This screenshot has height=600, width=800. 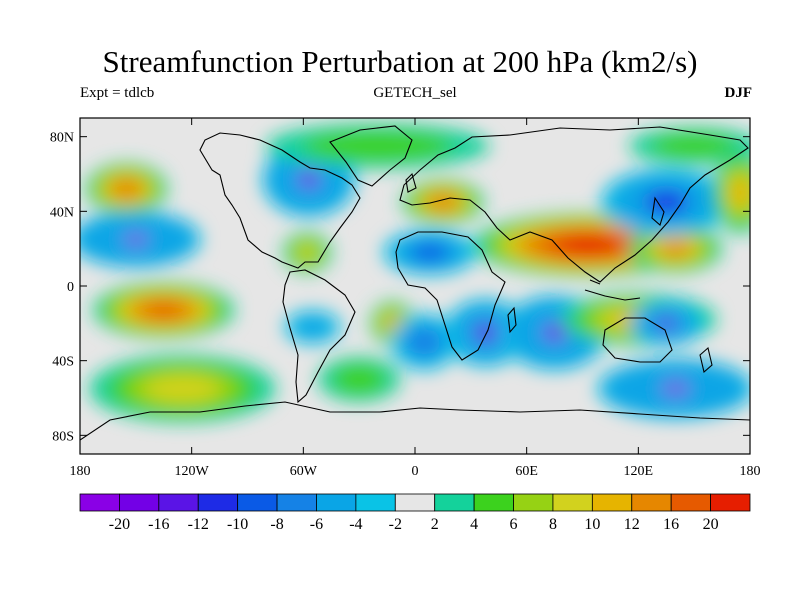 I want to click on indonesia-outline, so click(x=612, y=290).